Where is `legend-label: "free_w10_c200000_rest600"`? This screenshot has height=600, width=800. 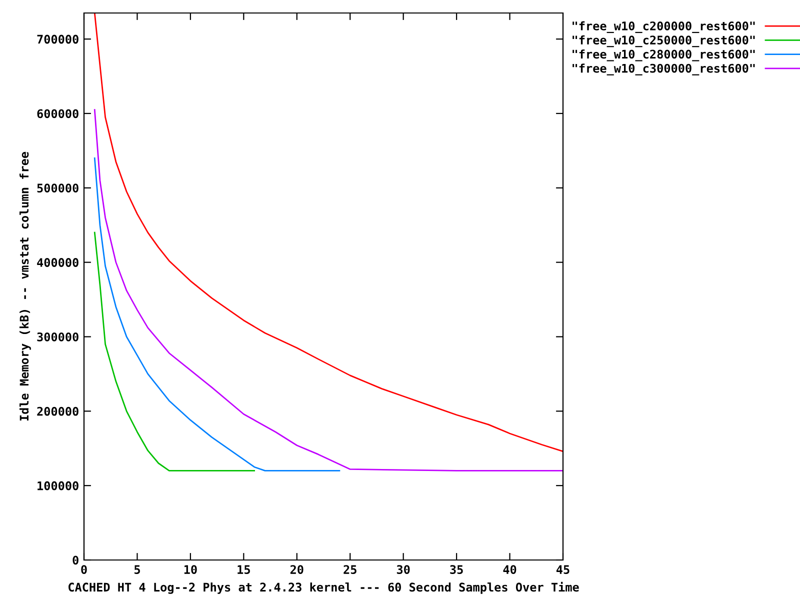
legend-label: "free_w10_c200000_rest600" is located at coordinates (663, 27).